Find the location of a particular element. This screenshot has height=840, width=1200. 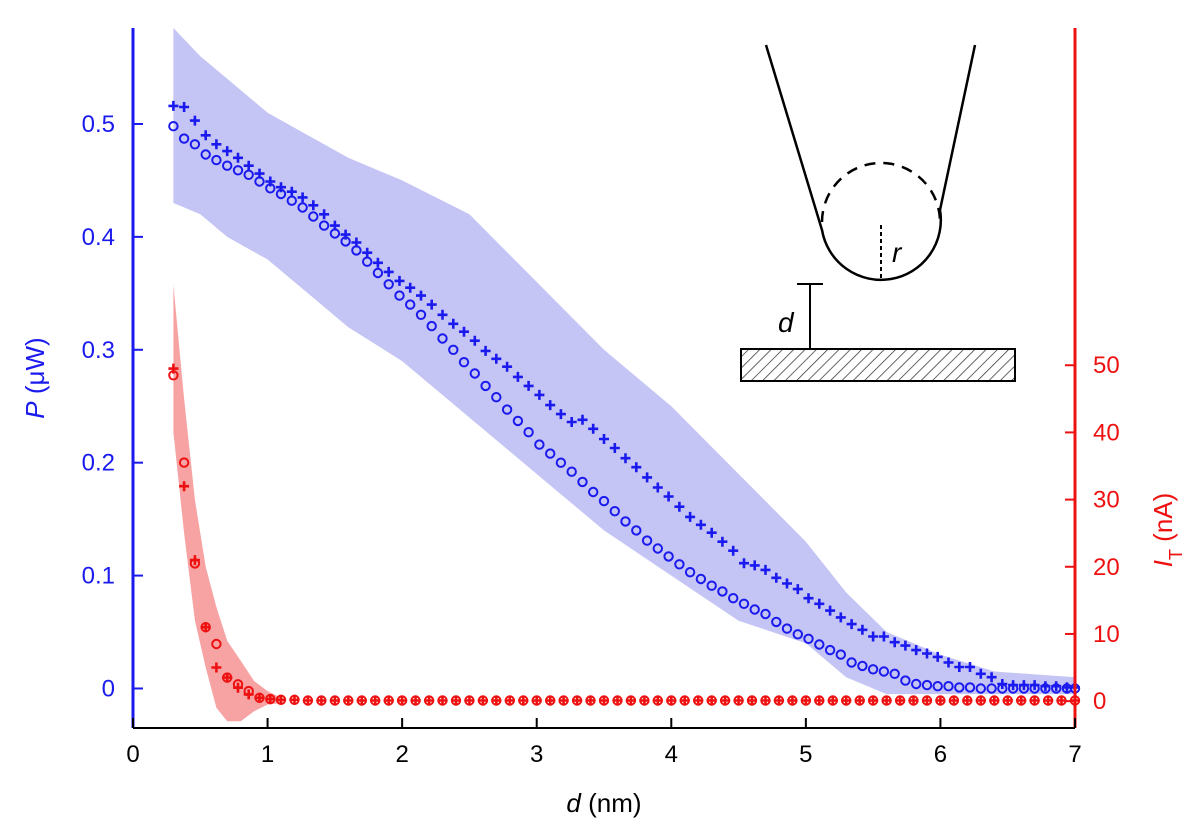

left-axis-title: P (μW) is located at coordinates (35, 377).